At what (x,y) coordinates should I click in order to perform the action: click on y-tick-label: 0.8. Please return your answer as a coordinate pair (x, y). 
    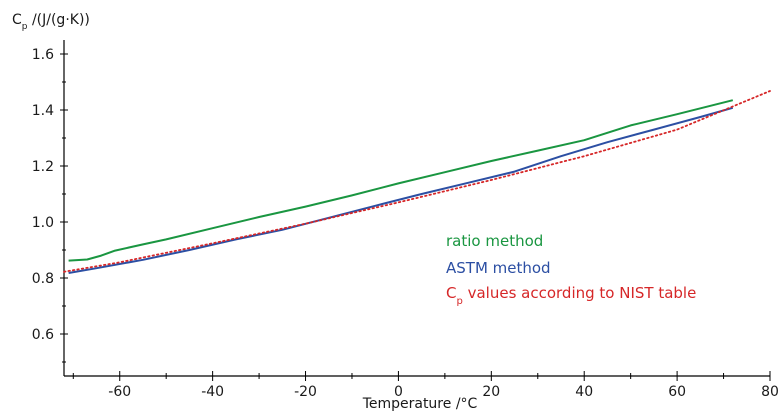
    Looking at the image, I should click on (43, 279).